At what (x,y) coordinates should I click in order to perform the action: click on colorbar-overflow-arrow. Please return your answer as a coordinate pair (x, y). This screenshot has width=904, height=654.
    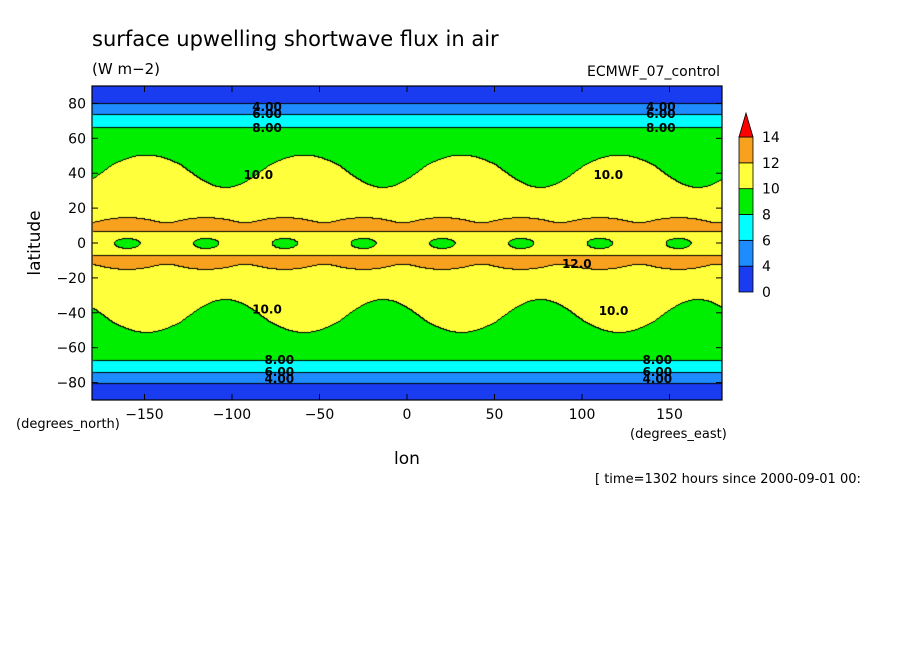
    Looking at the image, I should click on (746, 124).